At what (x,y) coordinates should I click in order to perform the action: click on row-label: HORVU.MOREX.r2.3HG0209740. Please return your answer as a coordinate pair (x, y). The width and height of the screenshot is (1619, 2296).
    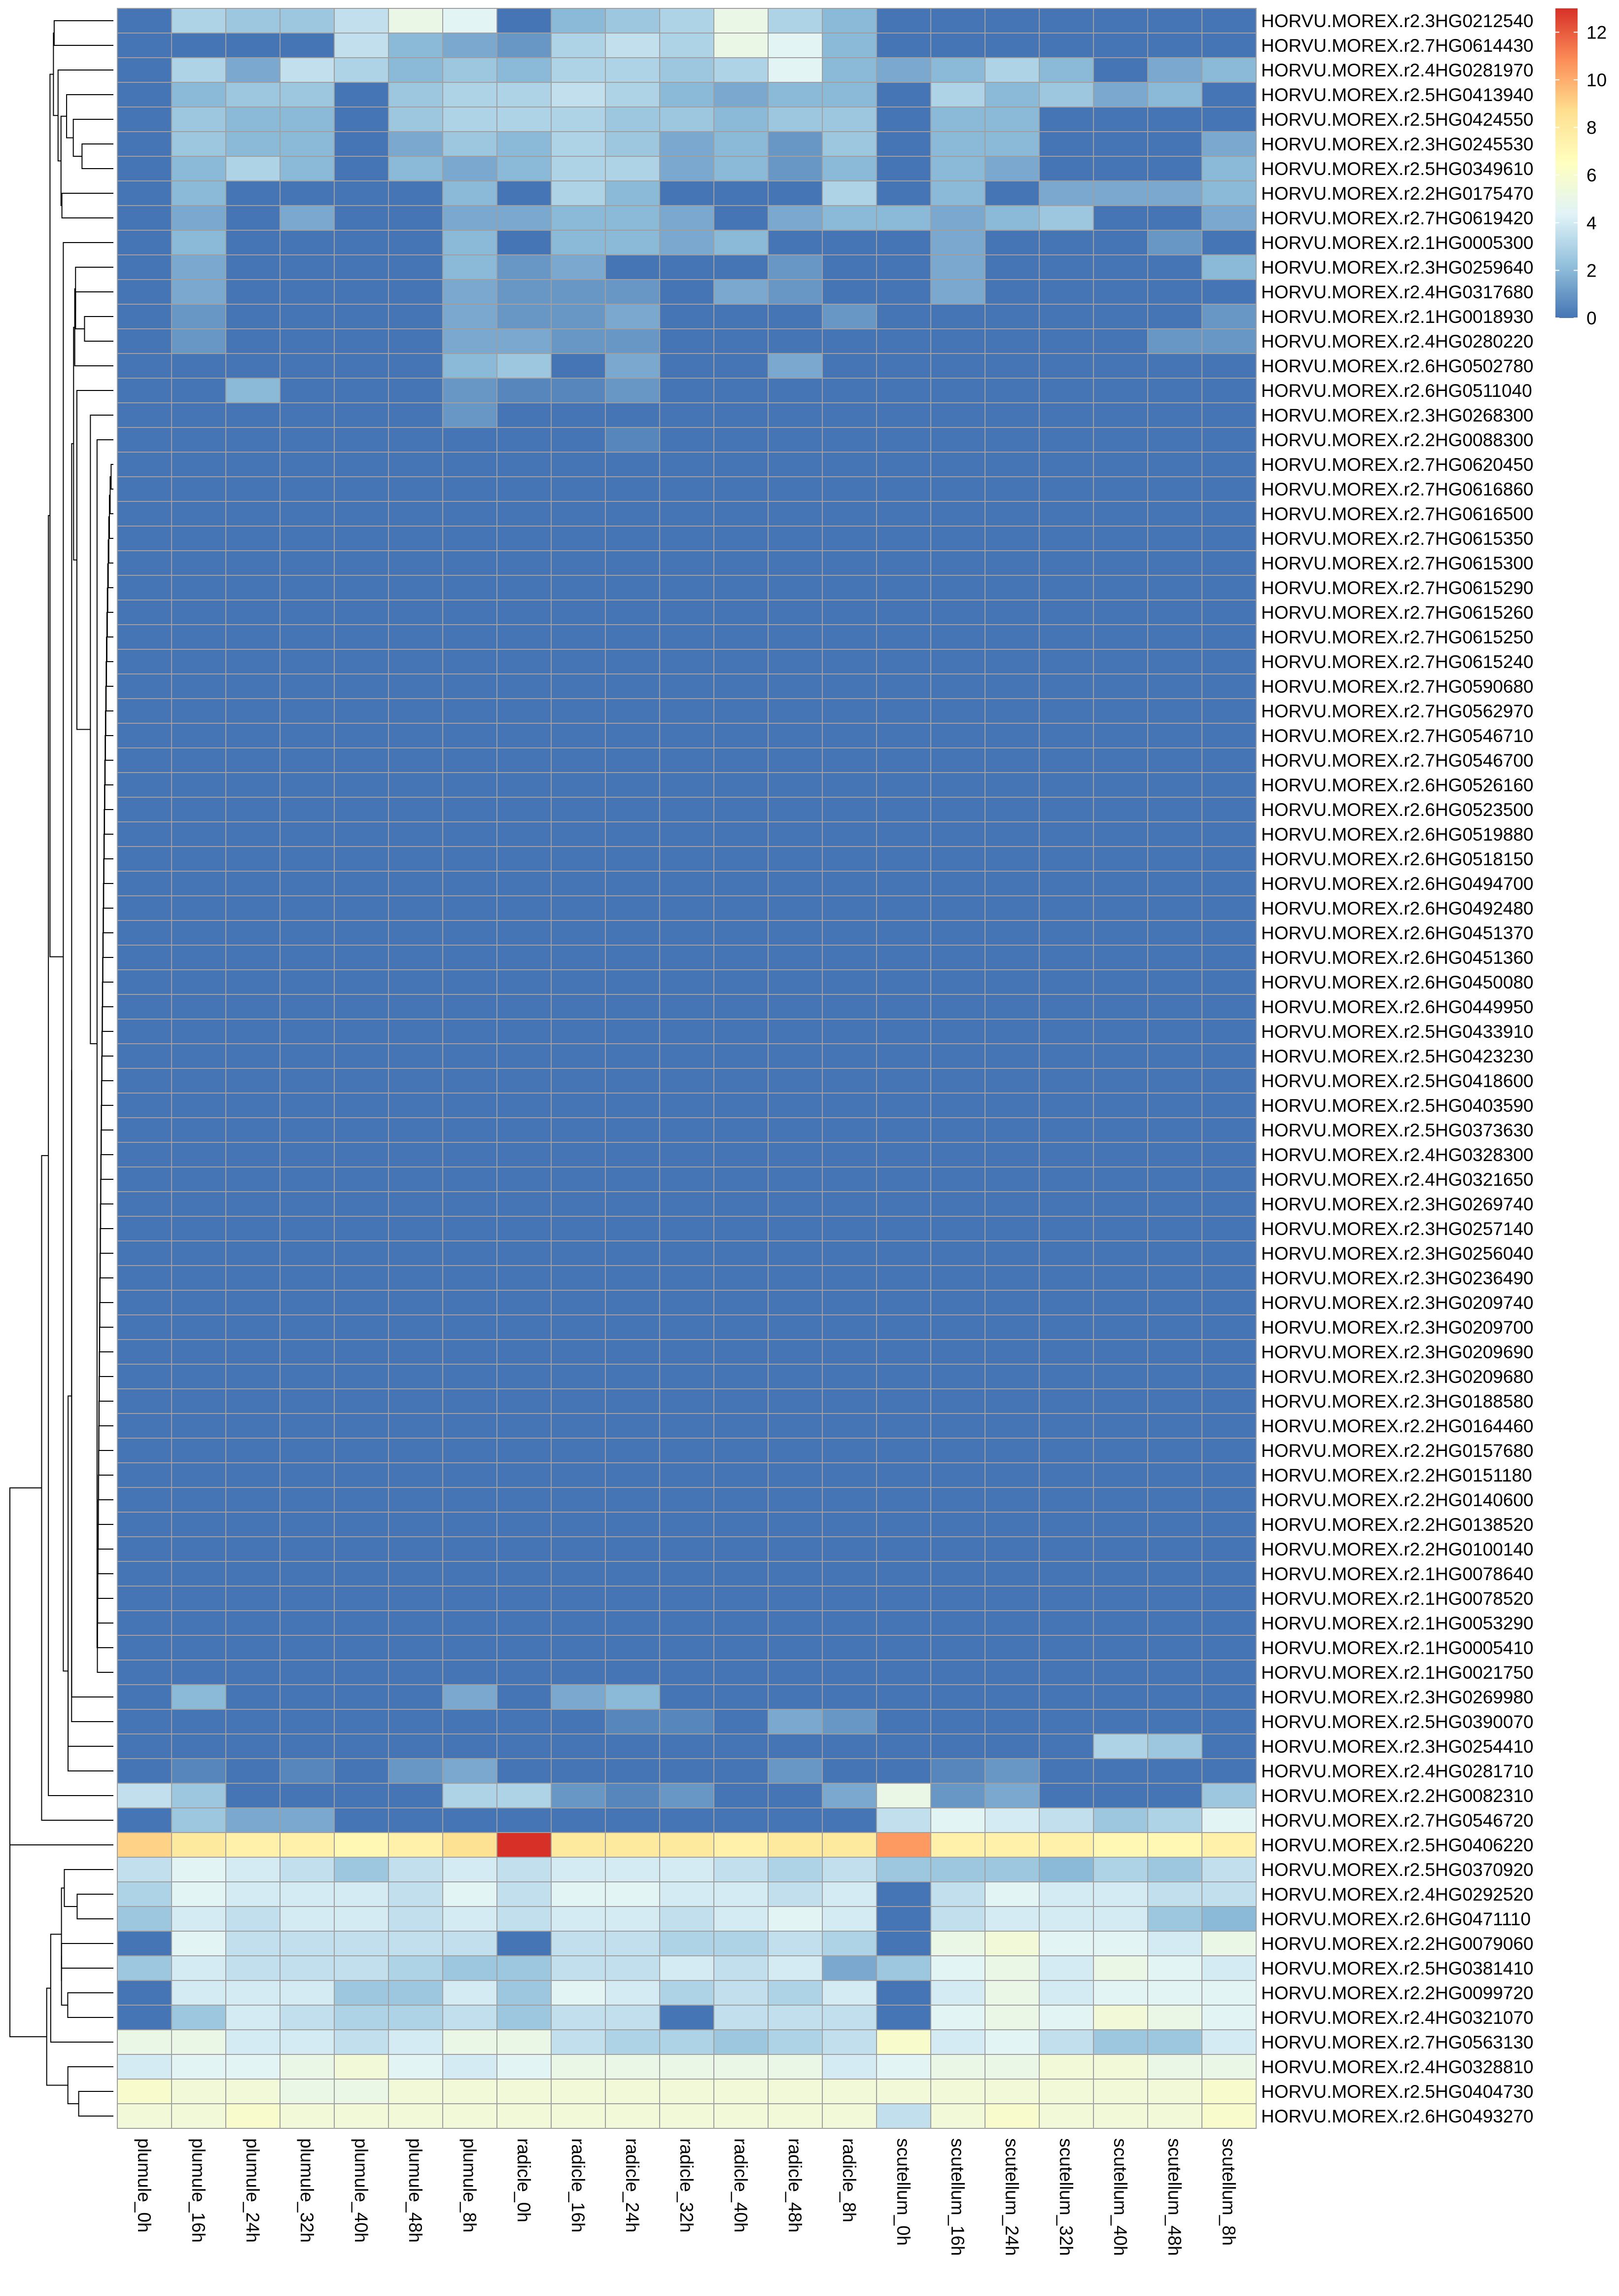
    Looking at the image, I should click on (1398, 1303).